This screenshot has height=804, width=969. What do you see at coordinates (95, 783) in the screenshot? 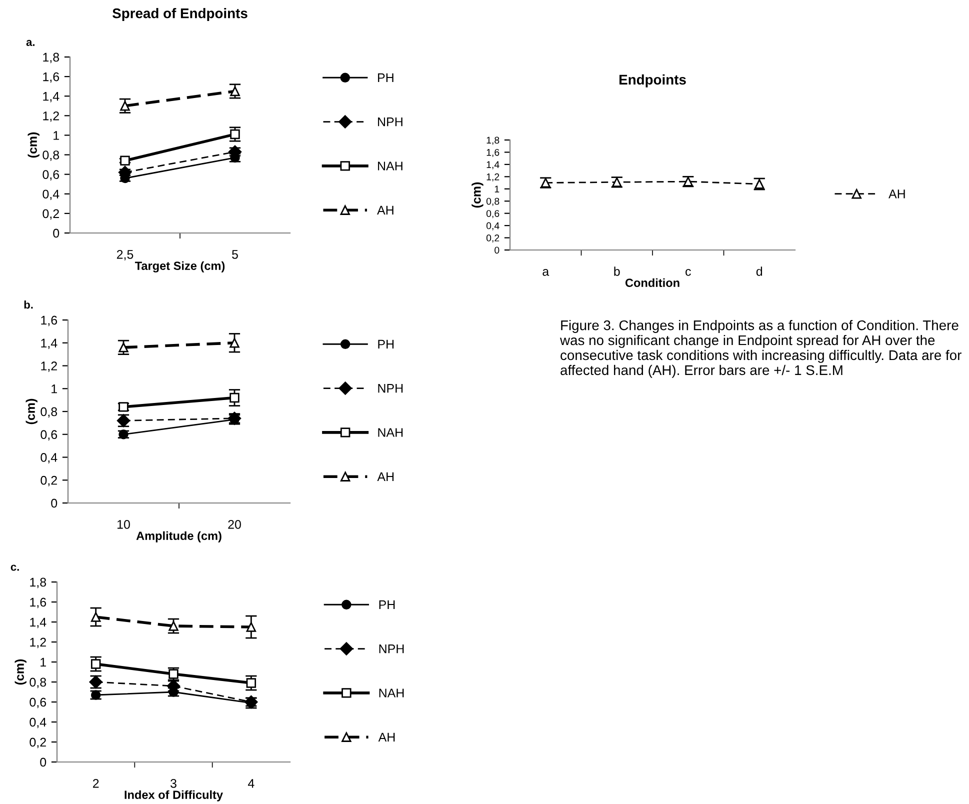
I see `x-tick-label: 2` at bounding box center [95, 783].